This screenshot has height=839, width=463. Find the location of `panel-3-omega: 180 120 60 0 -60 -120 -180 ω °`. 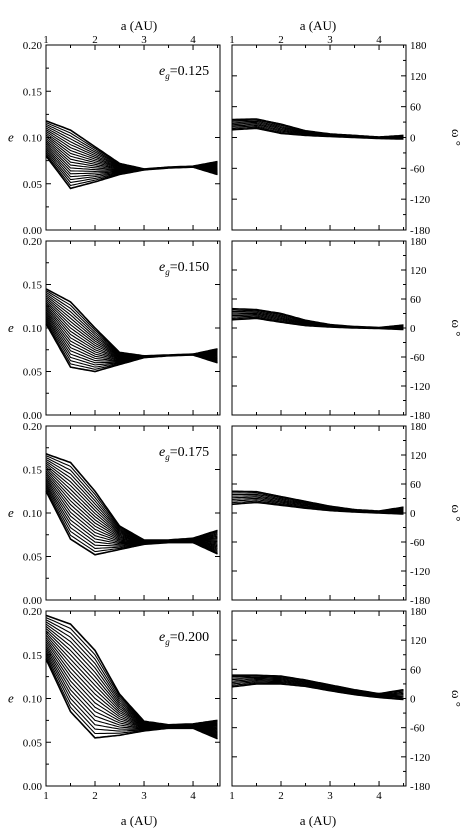

panel-3-omega: 180 120 60 0 -60 -120 -180 ω ° is located at coordinates (347, 514).